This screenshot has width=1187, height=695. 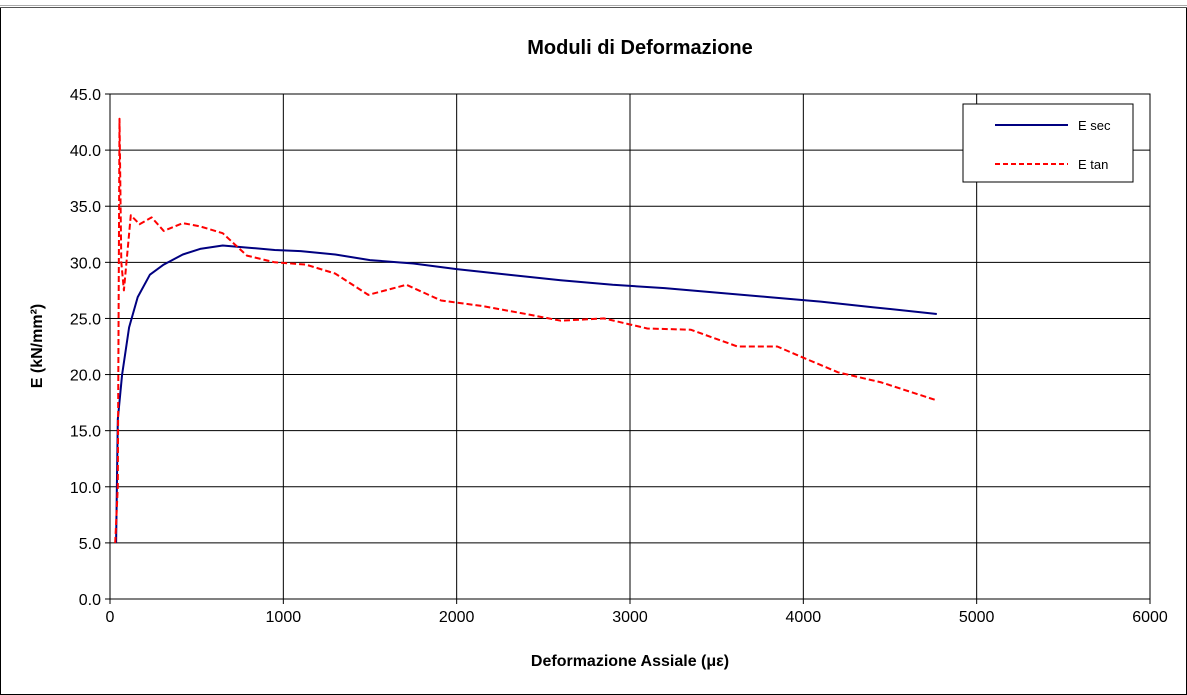 What do you see at coordinates (85, 263) in the screenshot?
I see `y-tick-label: 30.0` at bounding box center [85, 263].